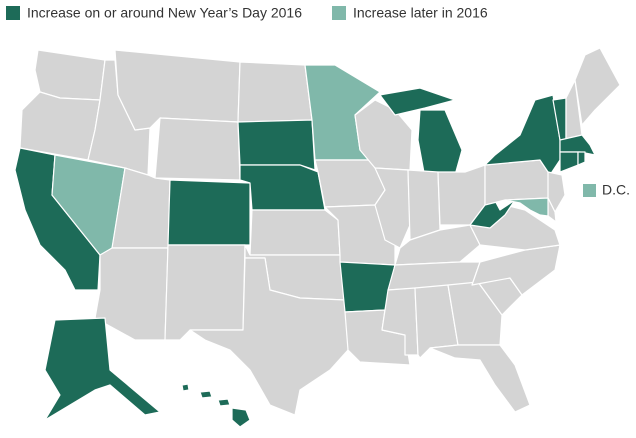 This screenshot has height=438, width=636. I want to click on dc-swatch, so click(589, 190).